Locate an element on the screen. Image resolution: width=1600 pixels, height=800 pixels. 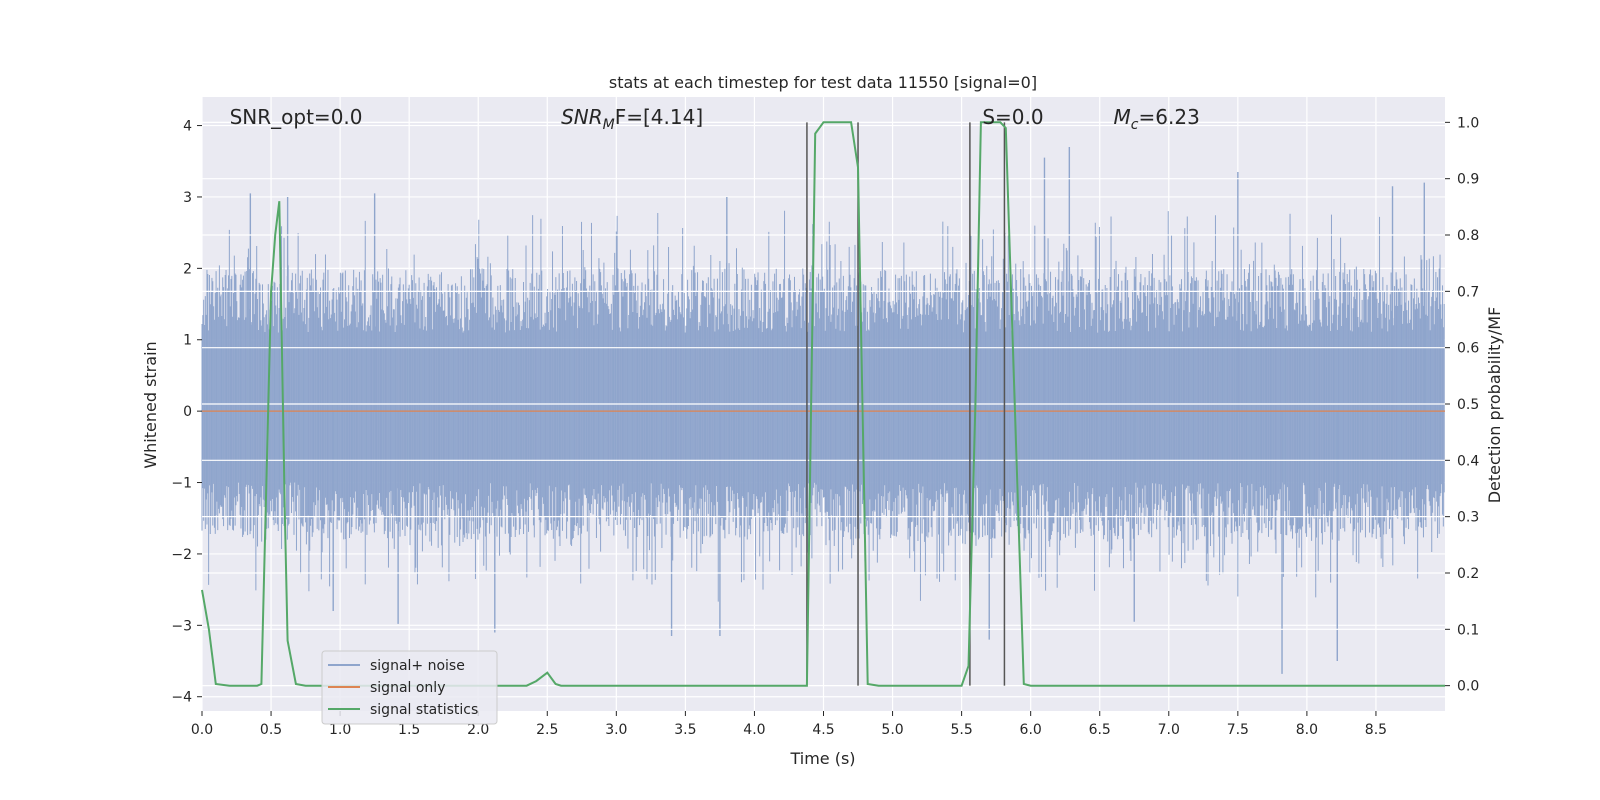
legend-box is located at coordinates (409, 687).